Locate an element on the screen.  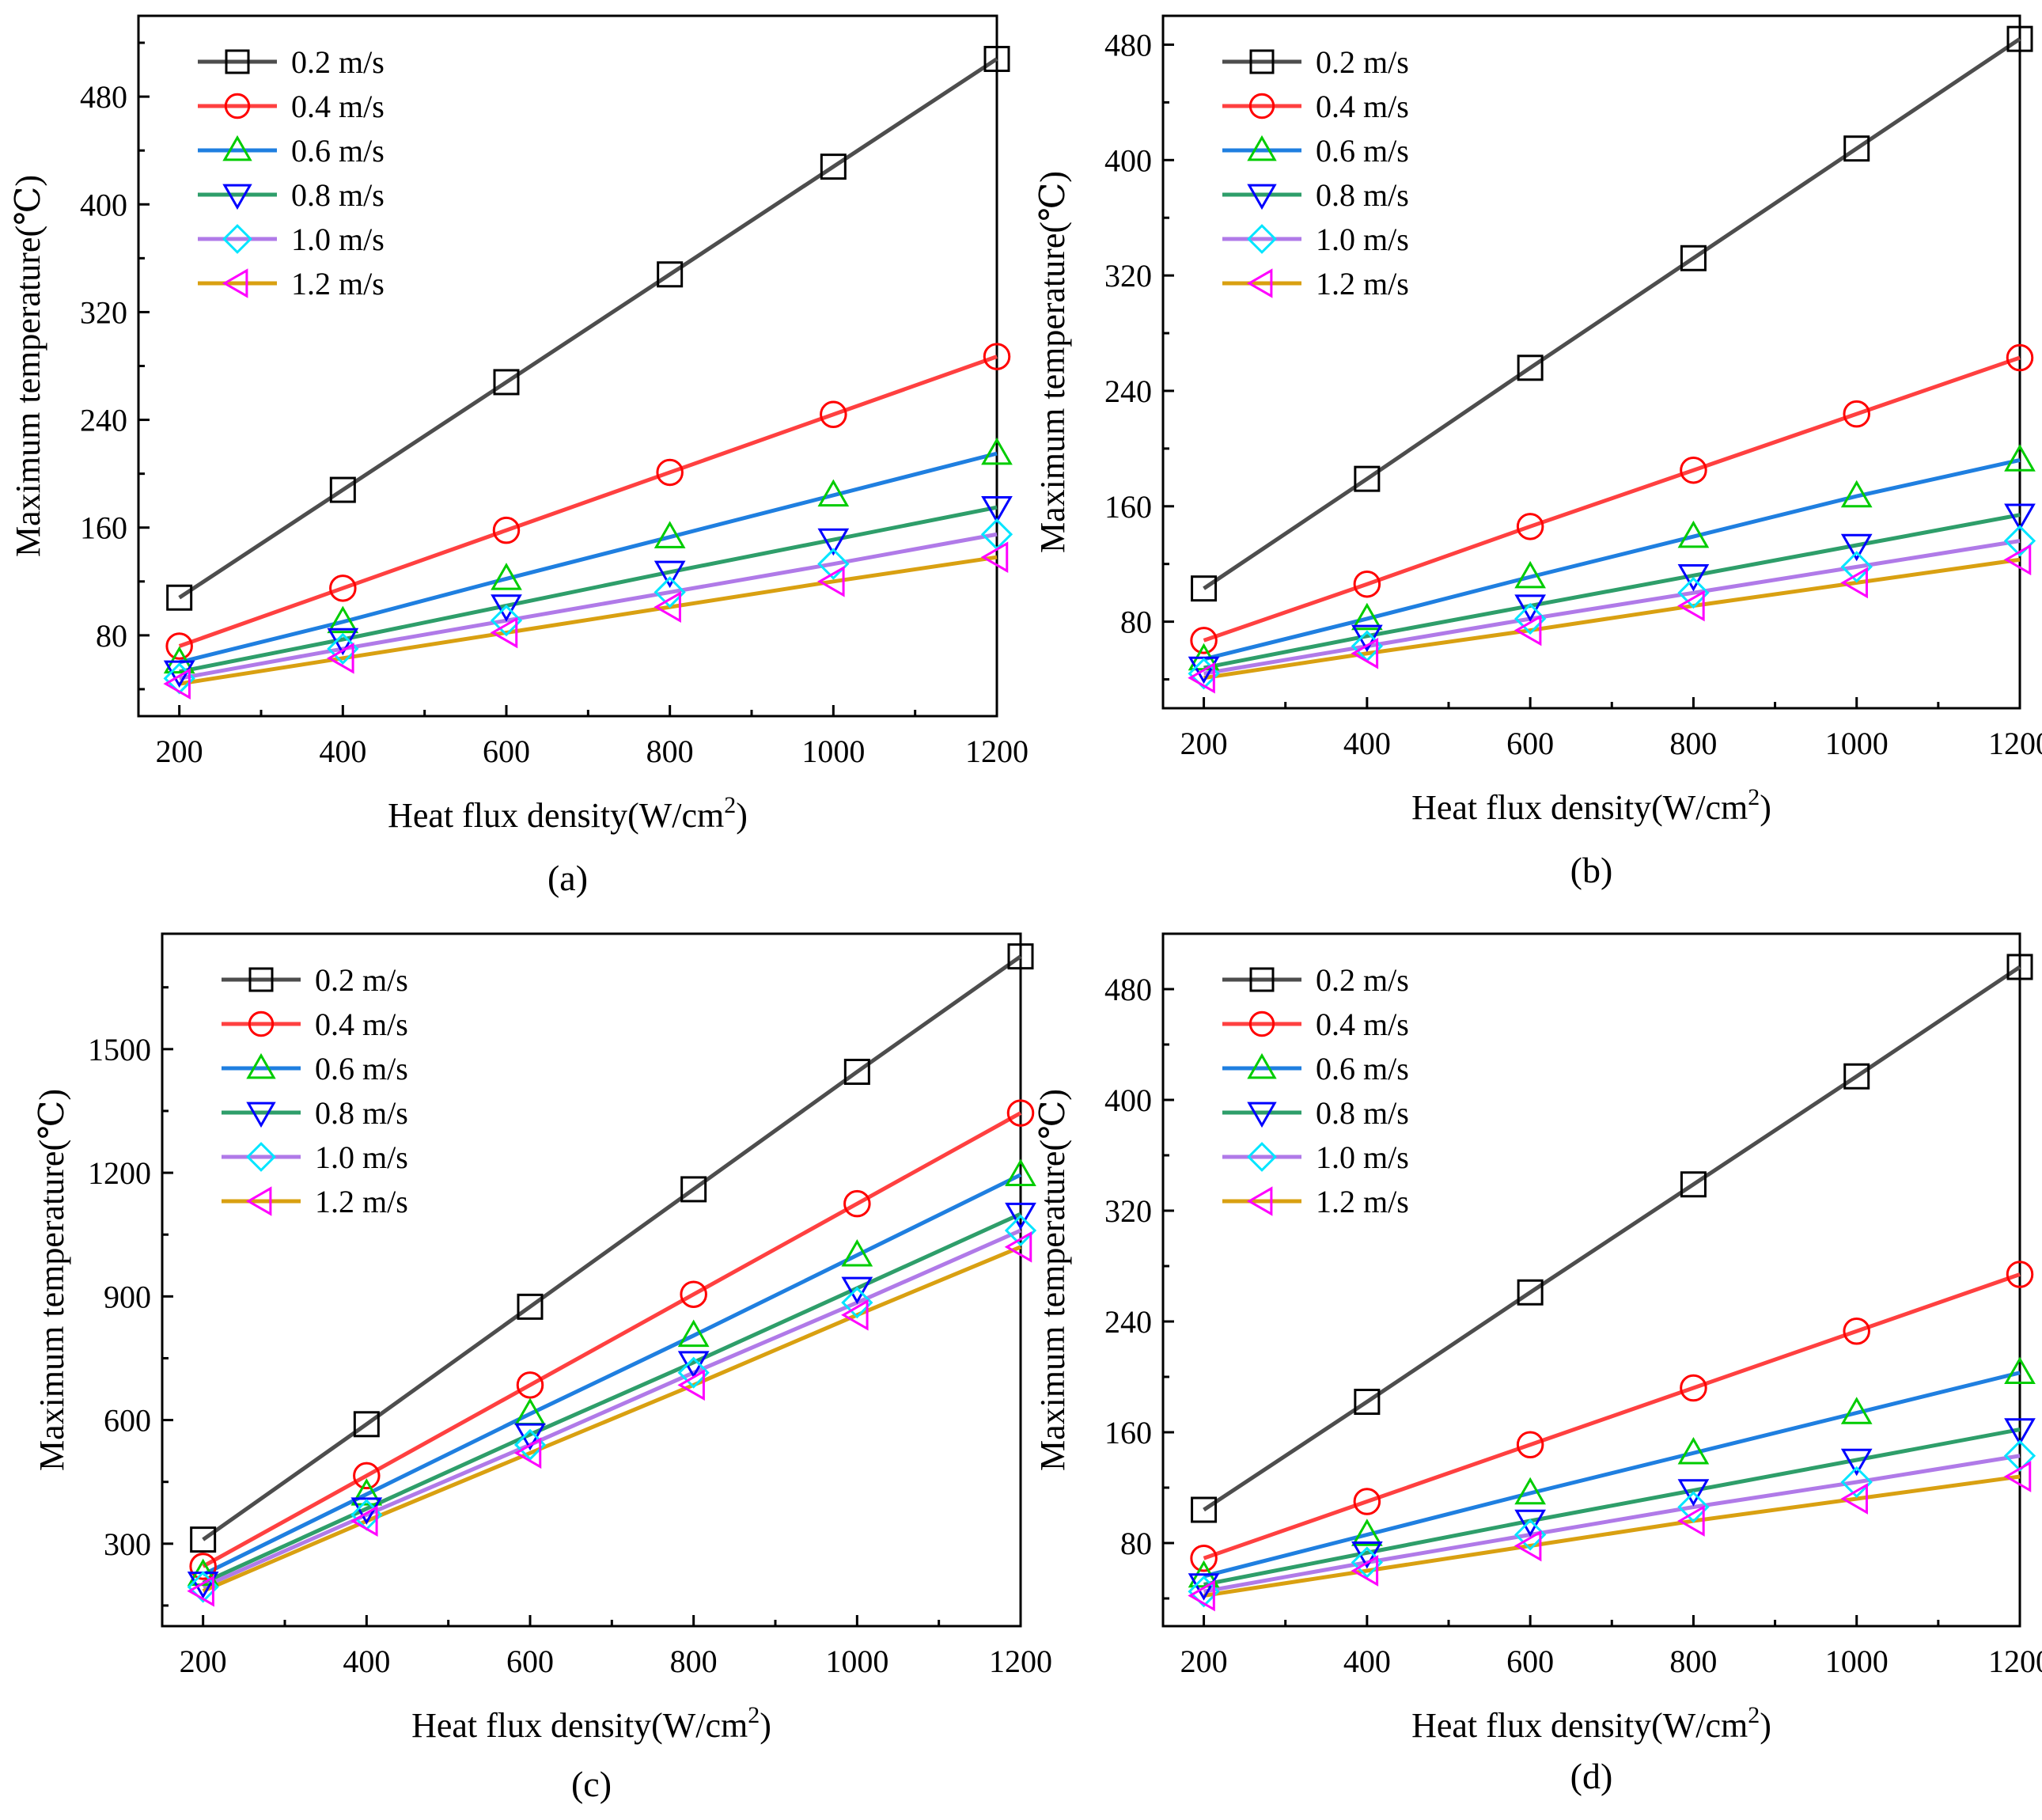
y-tick-label: 240 is located at coordinates (1128, 1322).